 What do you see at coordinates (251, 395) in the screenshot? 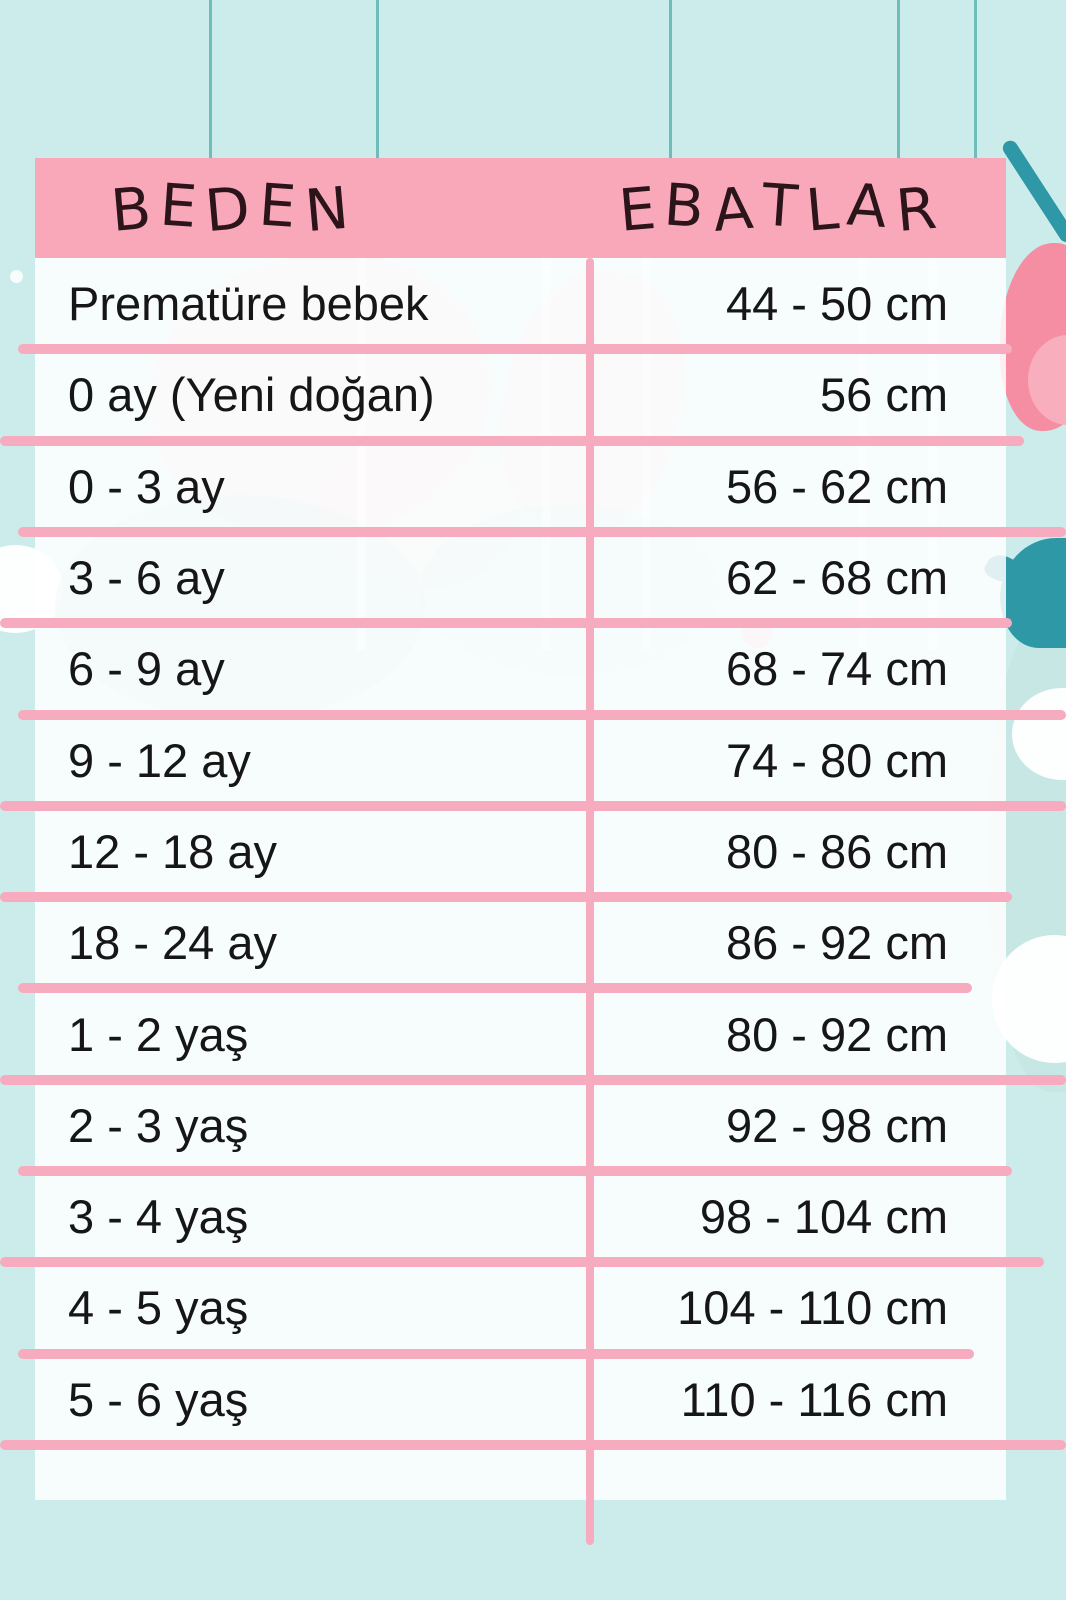
I see `size-cell: 0 ay (Yeni doğan)` at bounding box center [251, 395].